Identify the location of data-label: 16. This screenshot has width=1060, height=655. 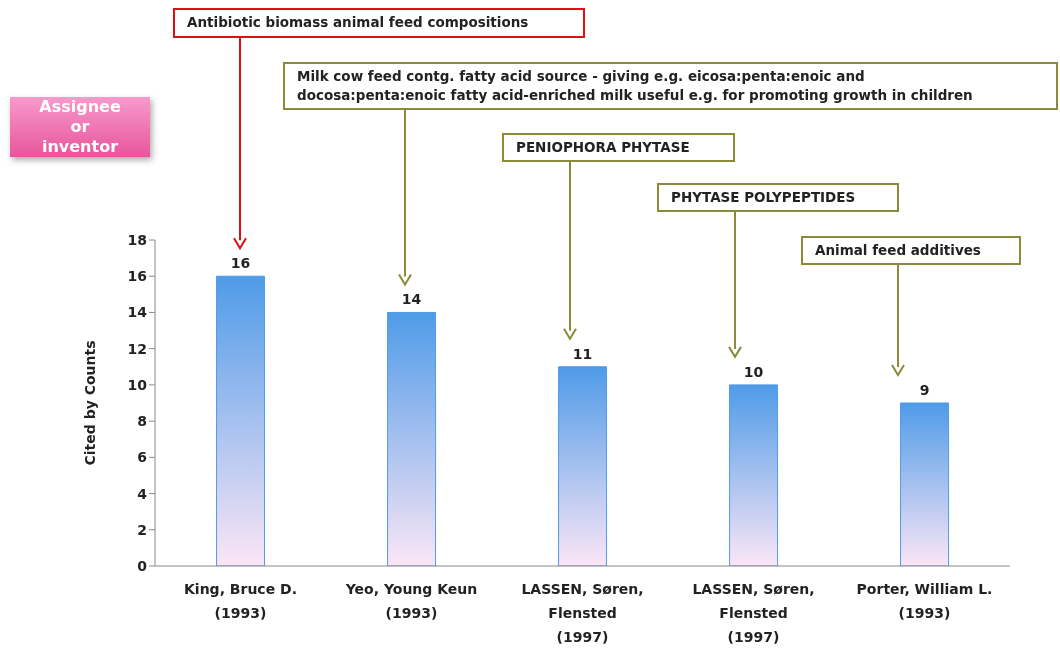
(240, 263).